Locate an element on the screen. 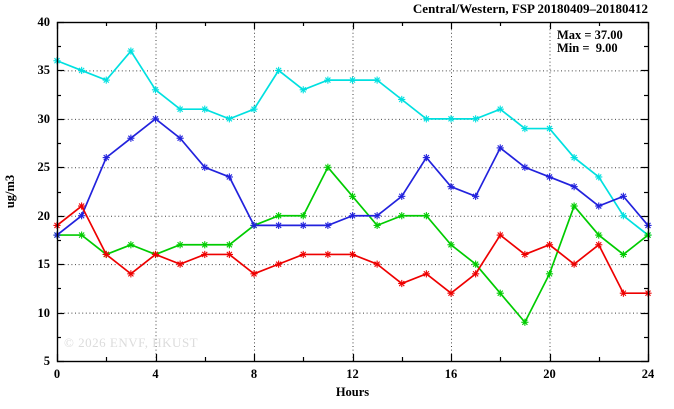 The height and width of the screenshot is (409, 674). x-tick-label: 24 is located at coordinates (648, 374).